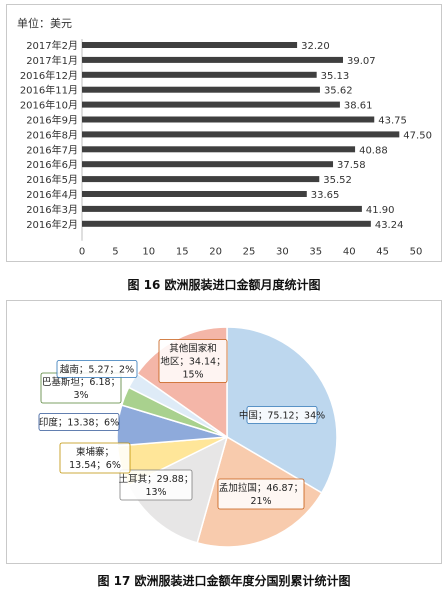  I want to click on category-label: 2016年12月, so click(49, 75).